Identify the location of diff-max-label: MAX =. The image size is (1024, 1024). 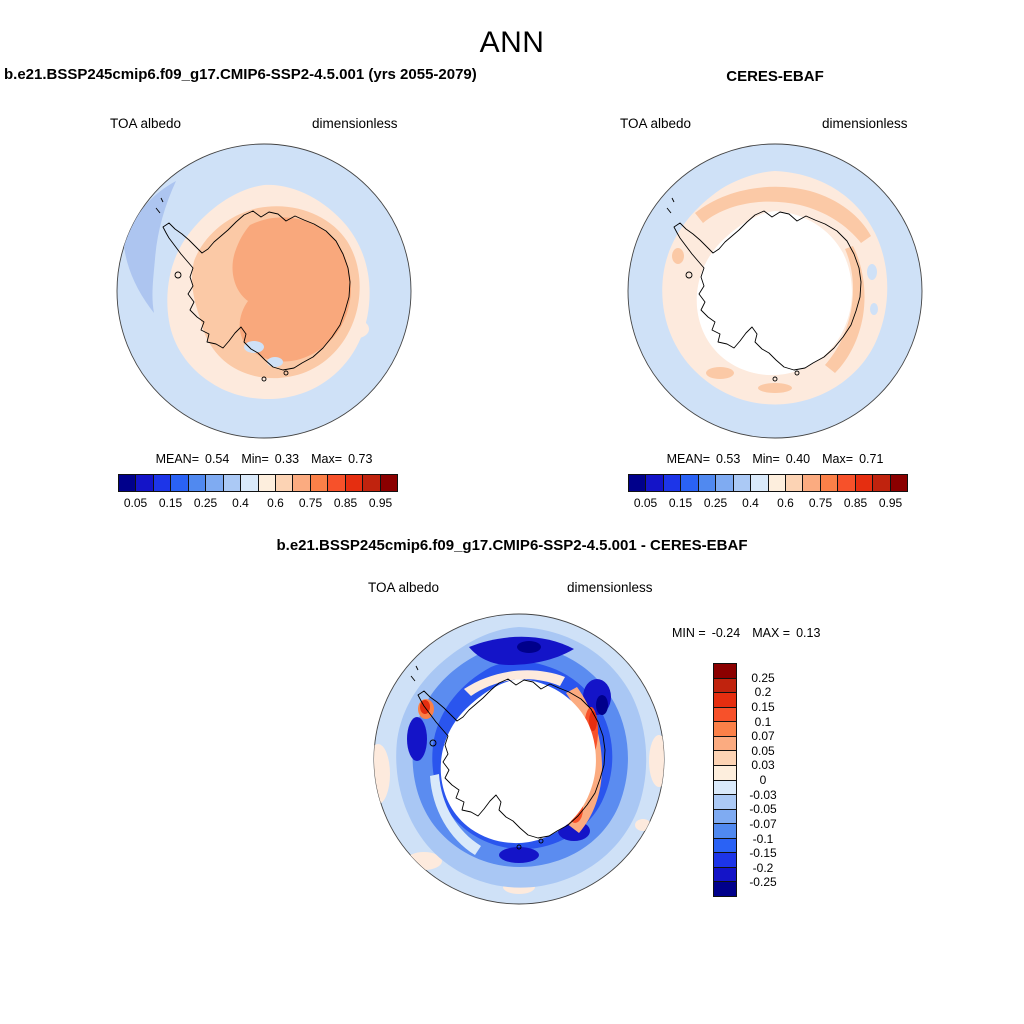
(771, 633).